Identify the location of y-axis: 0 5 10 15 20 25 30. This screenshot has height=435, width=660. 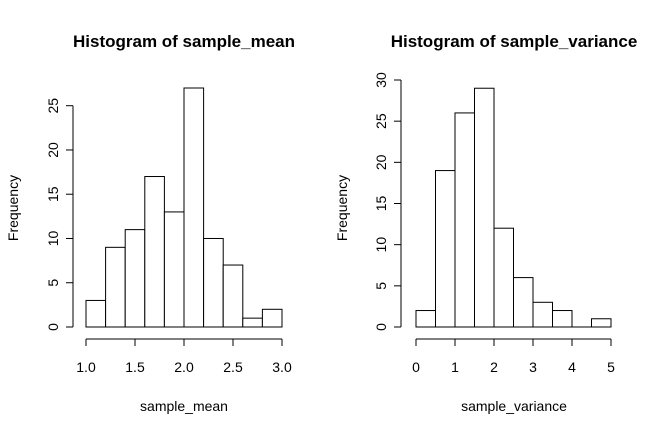
(387, 201).